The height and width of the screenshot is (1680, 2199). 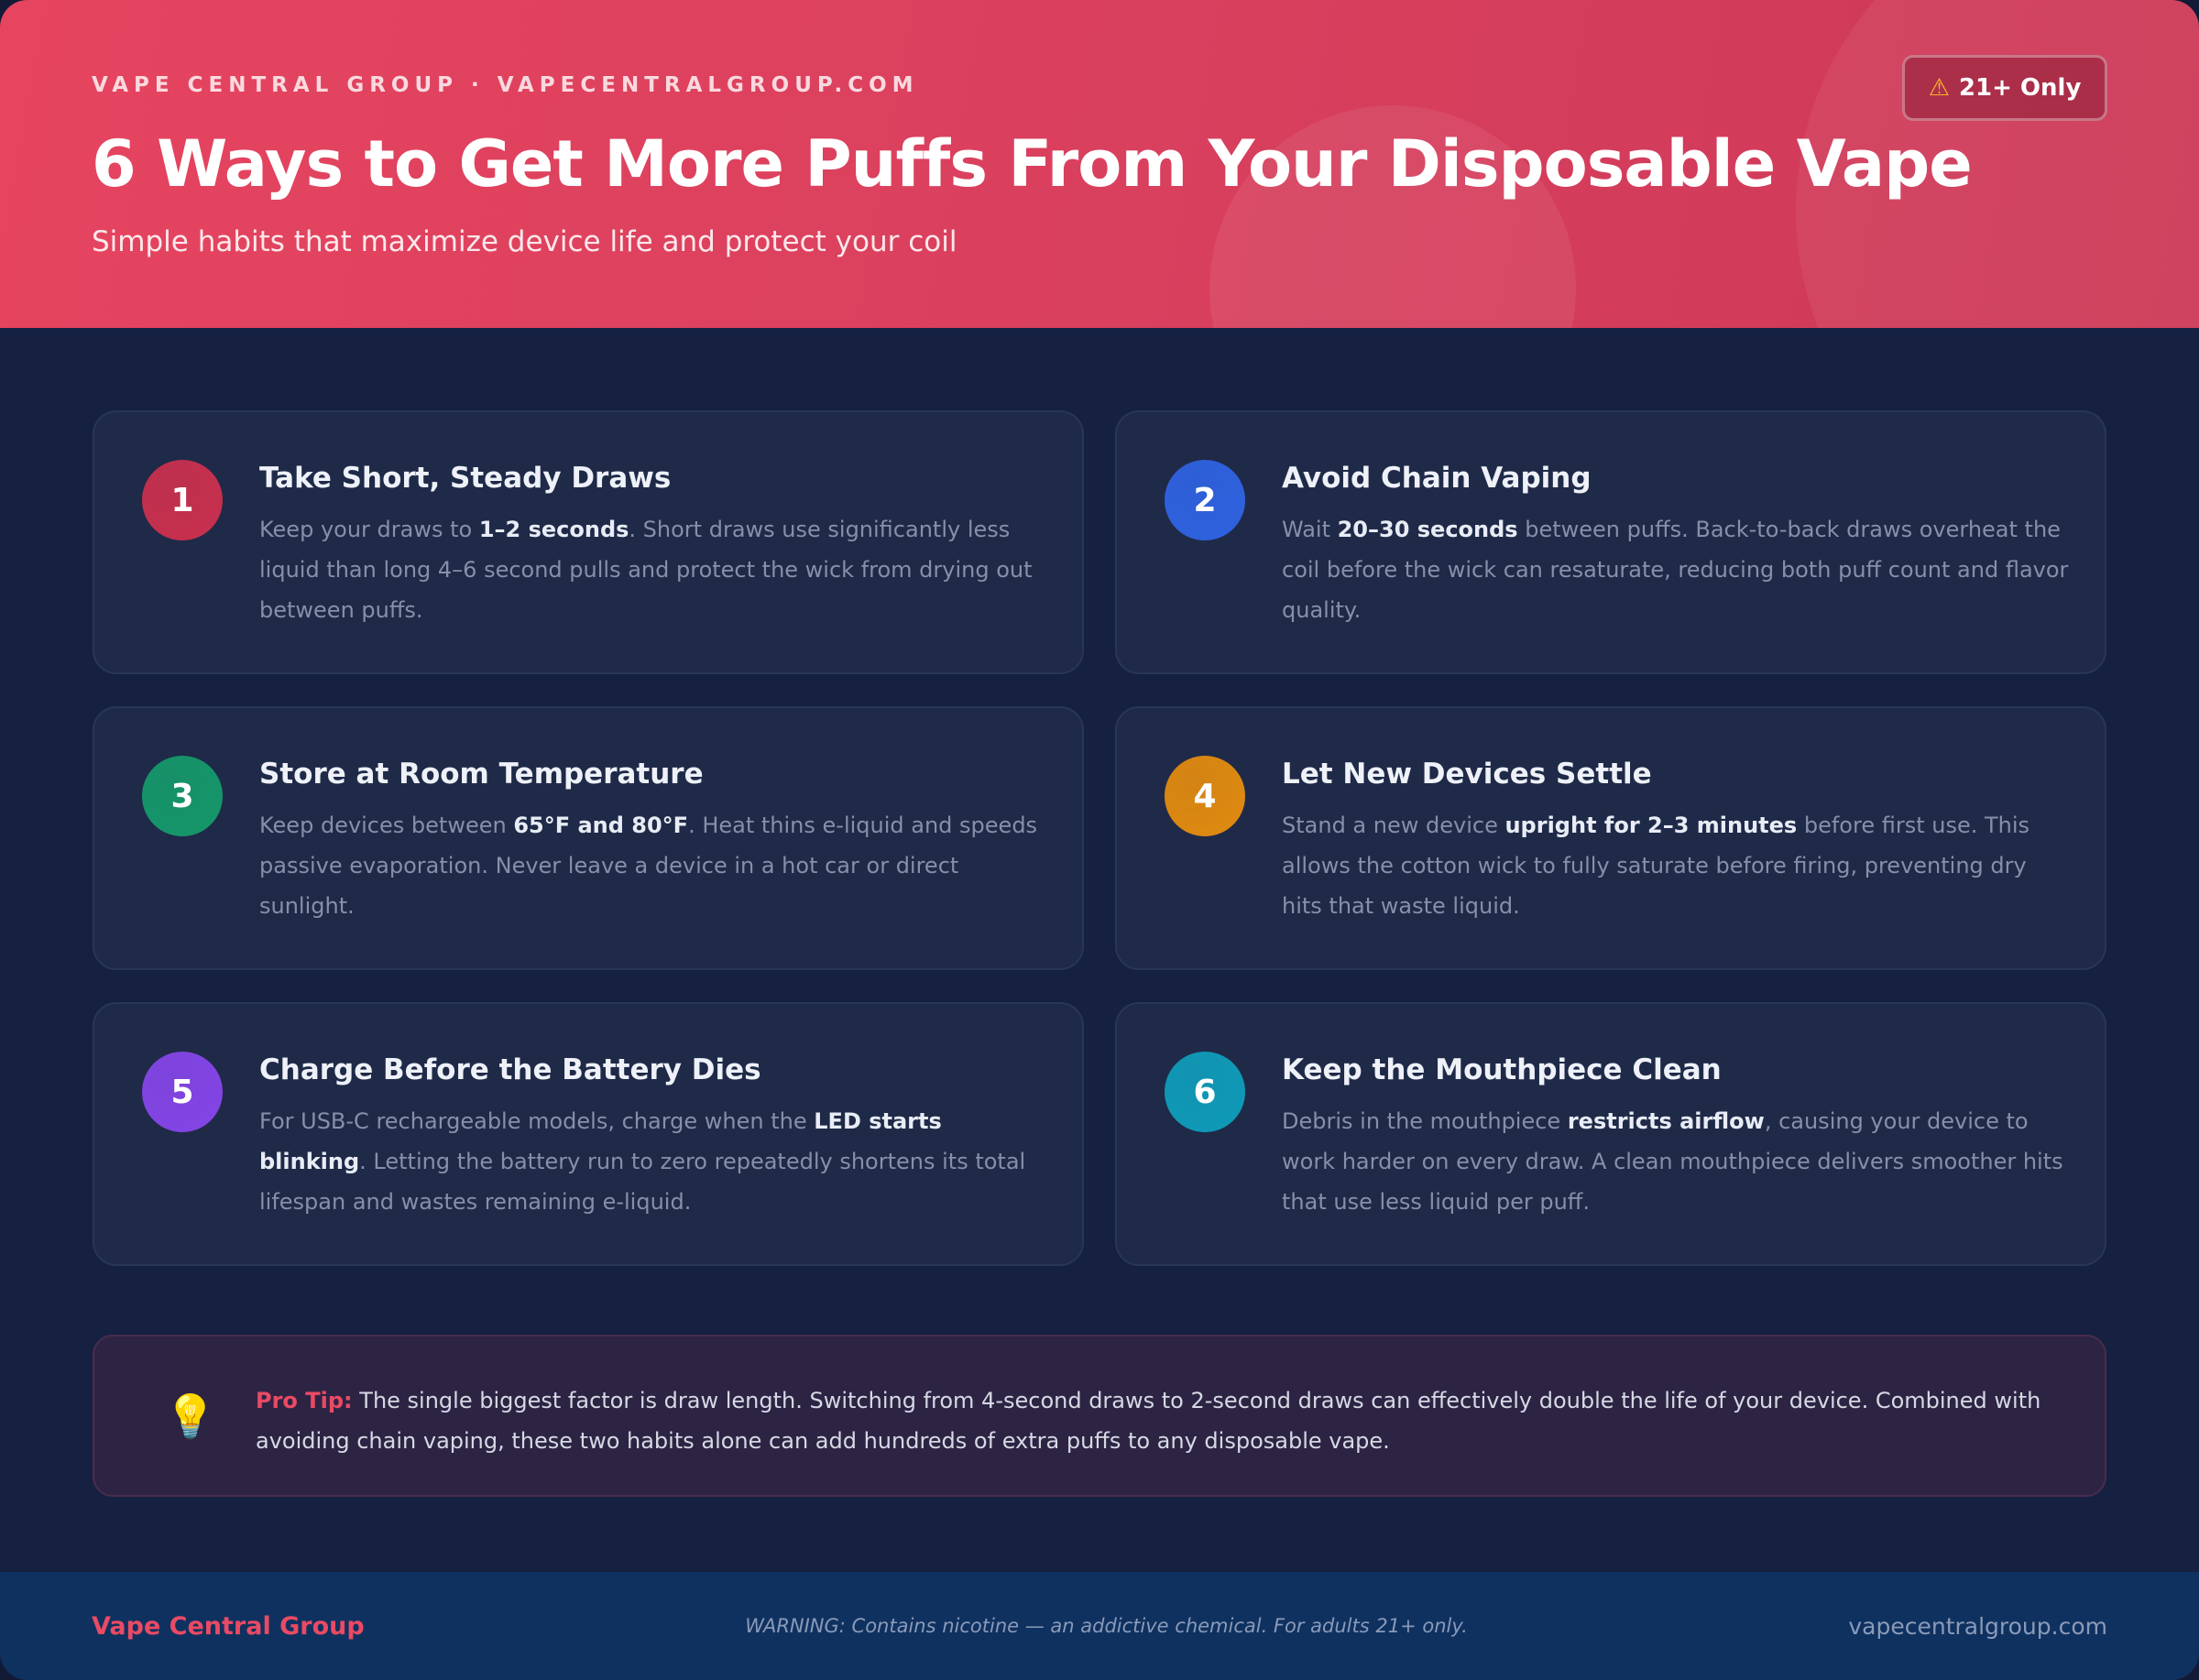 I want to click on step-number-badge: 1, so click(x=182, y=500).